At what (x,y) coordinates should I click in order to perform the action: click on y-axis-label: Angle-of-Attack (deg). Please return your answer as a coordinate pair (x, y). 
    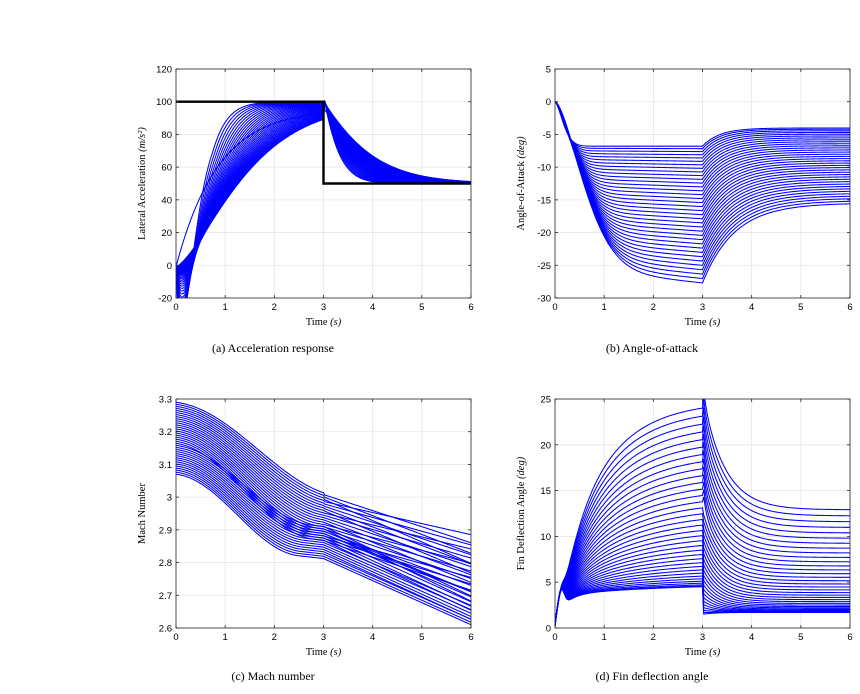
    Looking at the image, I should click on (521, 183).